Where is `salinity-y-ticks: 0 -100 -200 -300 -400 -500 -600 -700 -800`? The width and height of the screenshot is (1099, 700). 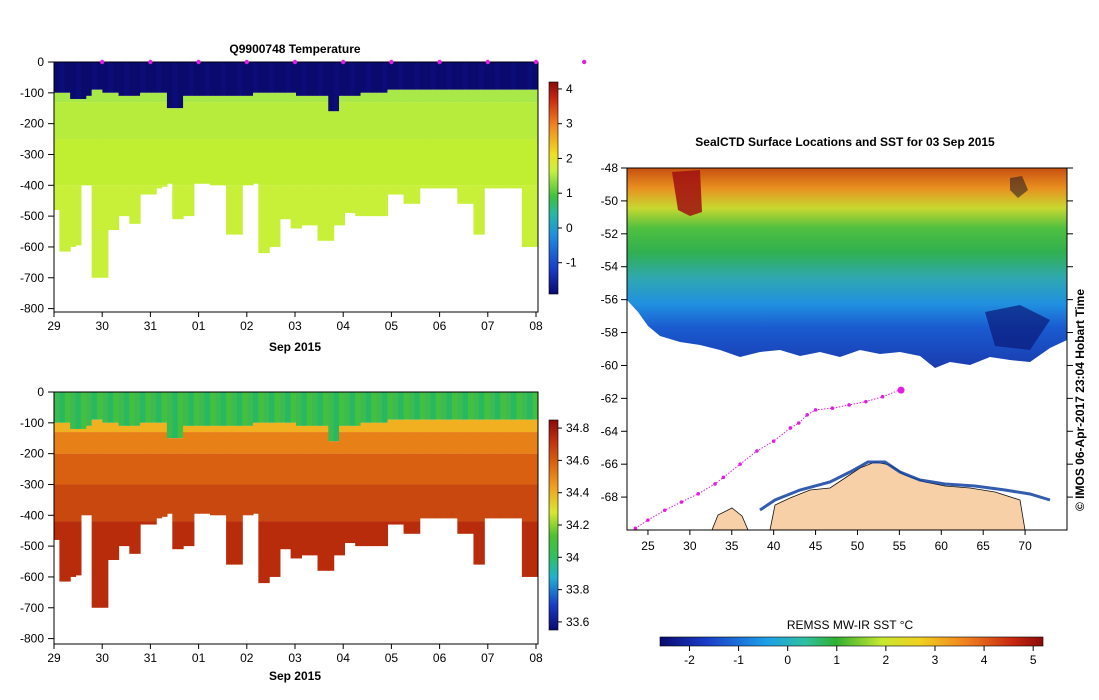 salinity-y-ticks: 0 -100 -200 -300 -400 -500 -600 -700 -800 is located at coordinates (37, 515).